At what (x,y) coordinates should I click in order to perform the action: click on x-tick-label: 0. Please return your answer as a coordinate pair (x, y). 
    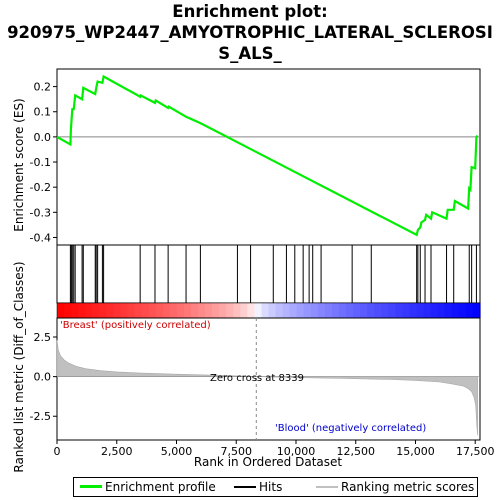
    Looking at the image, I should click on (57, 451).